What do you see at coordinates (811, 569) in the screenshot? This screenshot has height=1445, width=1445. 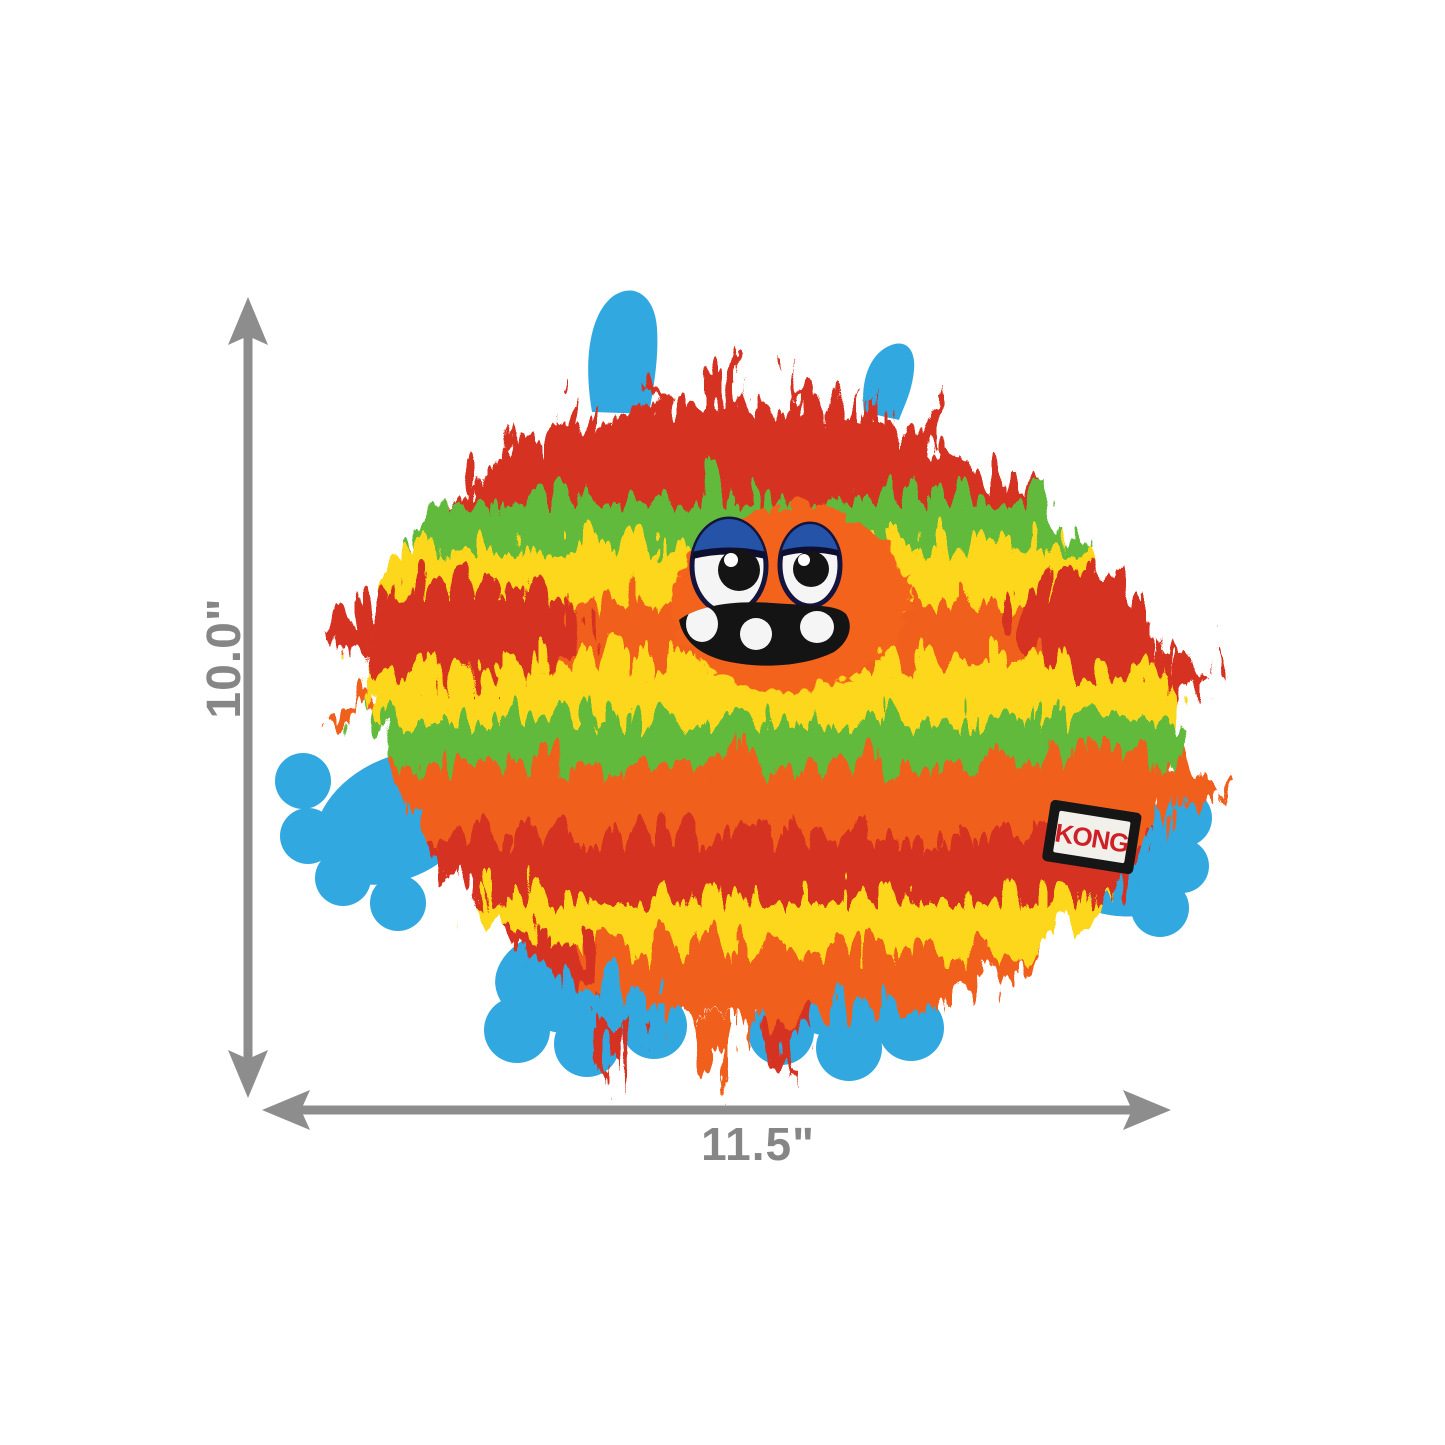 I see `right-eye-pupil` at bounding box center [811, 569].